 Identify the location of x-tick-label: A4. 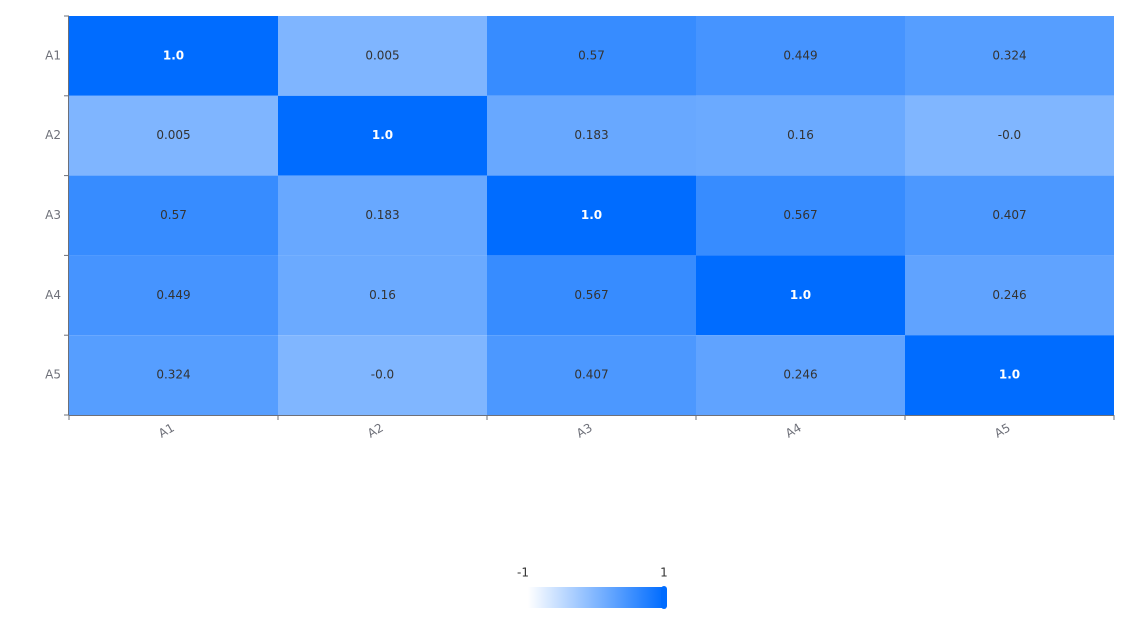
(793, 431).